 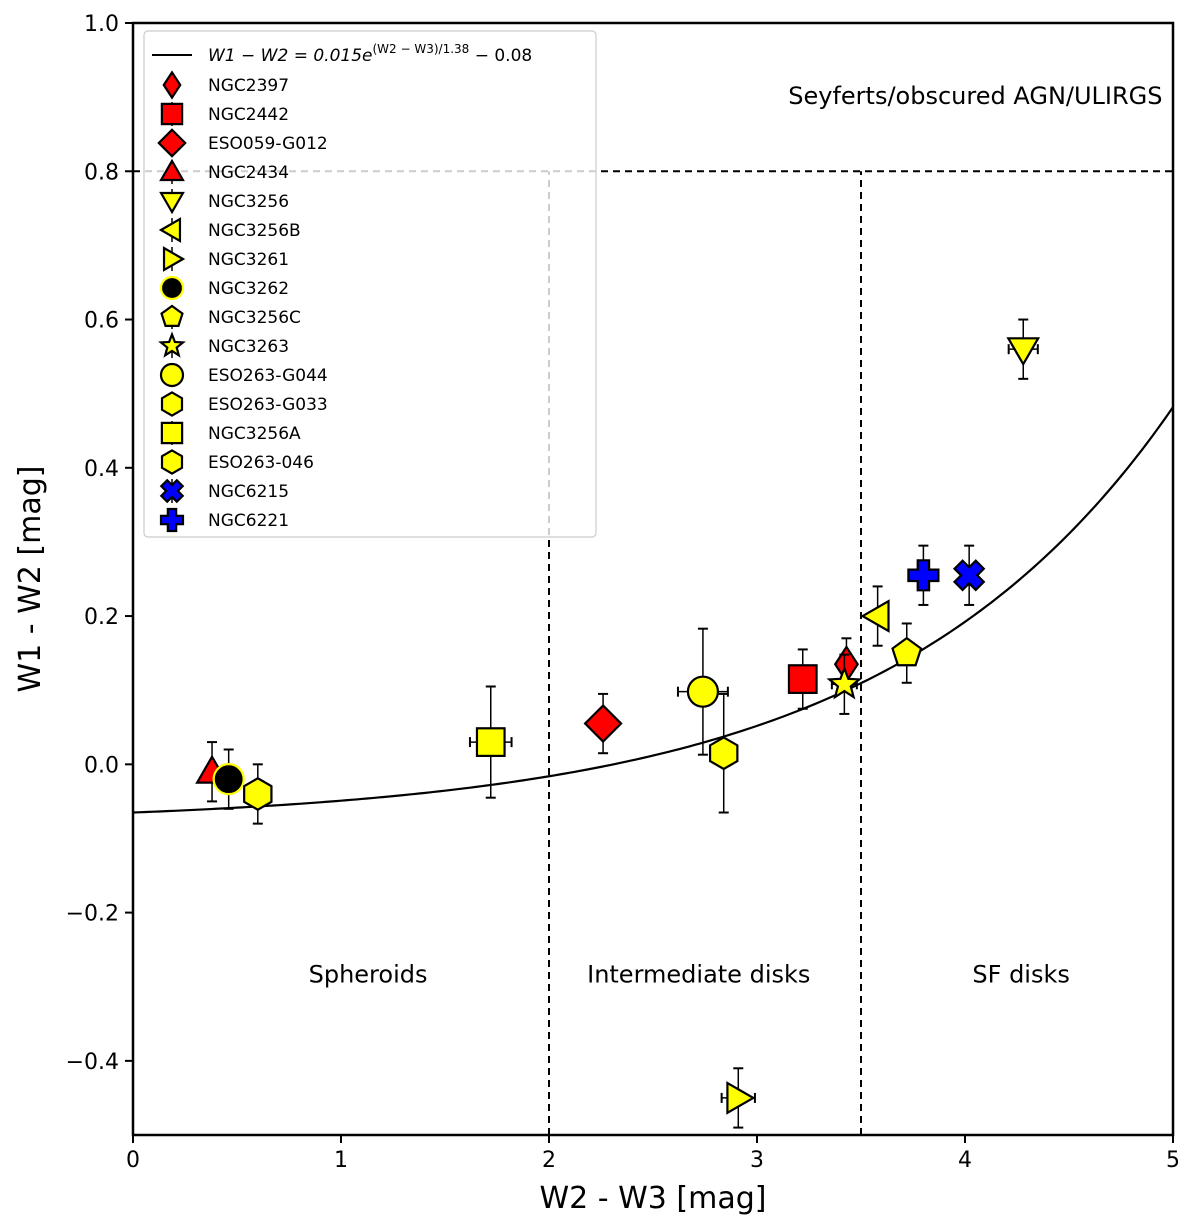 I want to click on x-axis-title: W2 - W3 [mag], so click(x=653, y=1198).